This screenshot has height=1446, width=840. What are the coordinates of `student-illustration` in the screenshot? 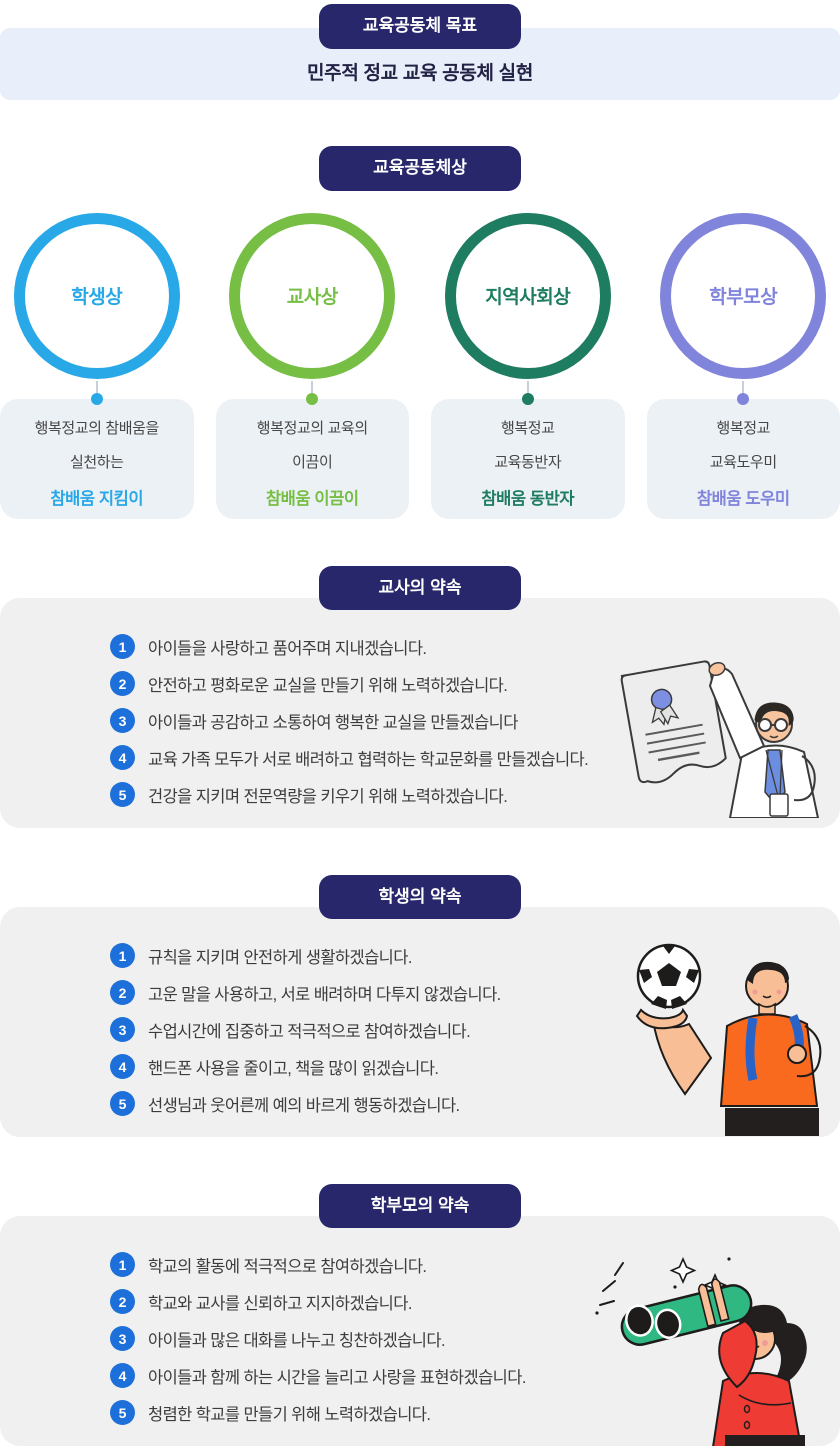 It's located at (719, 1035).